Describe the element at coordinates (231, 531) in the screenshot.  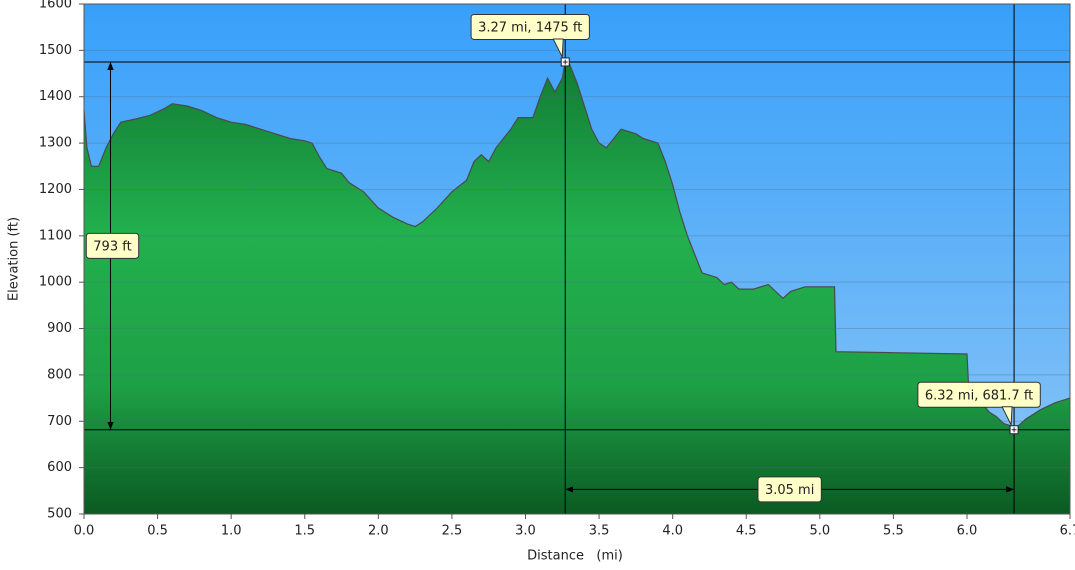
I see `x-tick-label: 1.0` at that location.